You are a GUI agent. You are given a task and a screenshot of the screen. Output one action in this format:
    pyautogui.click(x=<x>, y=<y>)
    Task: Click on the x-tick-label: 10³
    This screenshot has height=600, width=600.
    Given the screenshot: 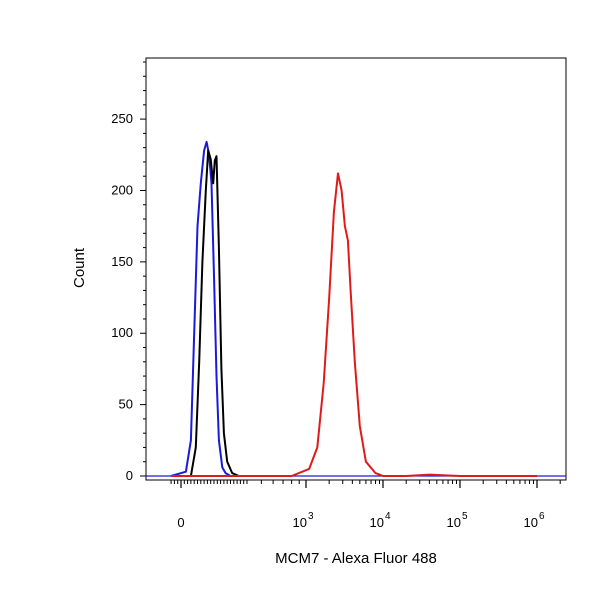 What is the action you would take?
    pyautogui.click(x=302, y=520)
    